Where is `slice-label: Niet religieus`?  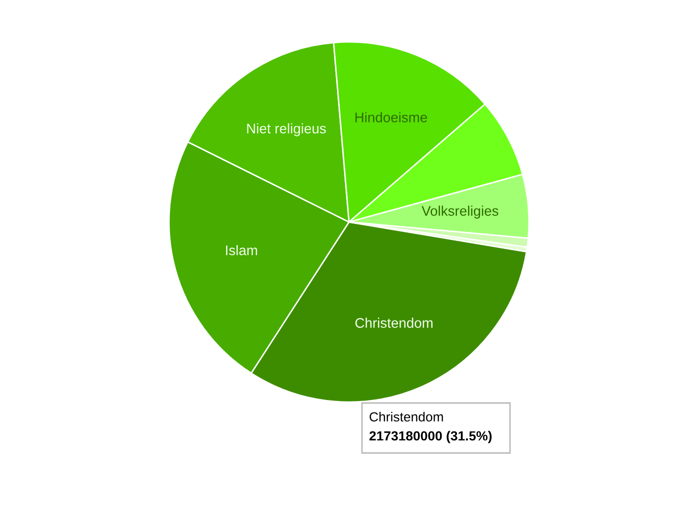 slice-label: Niet religieus is located at coordinates (286, 129).